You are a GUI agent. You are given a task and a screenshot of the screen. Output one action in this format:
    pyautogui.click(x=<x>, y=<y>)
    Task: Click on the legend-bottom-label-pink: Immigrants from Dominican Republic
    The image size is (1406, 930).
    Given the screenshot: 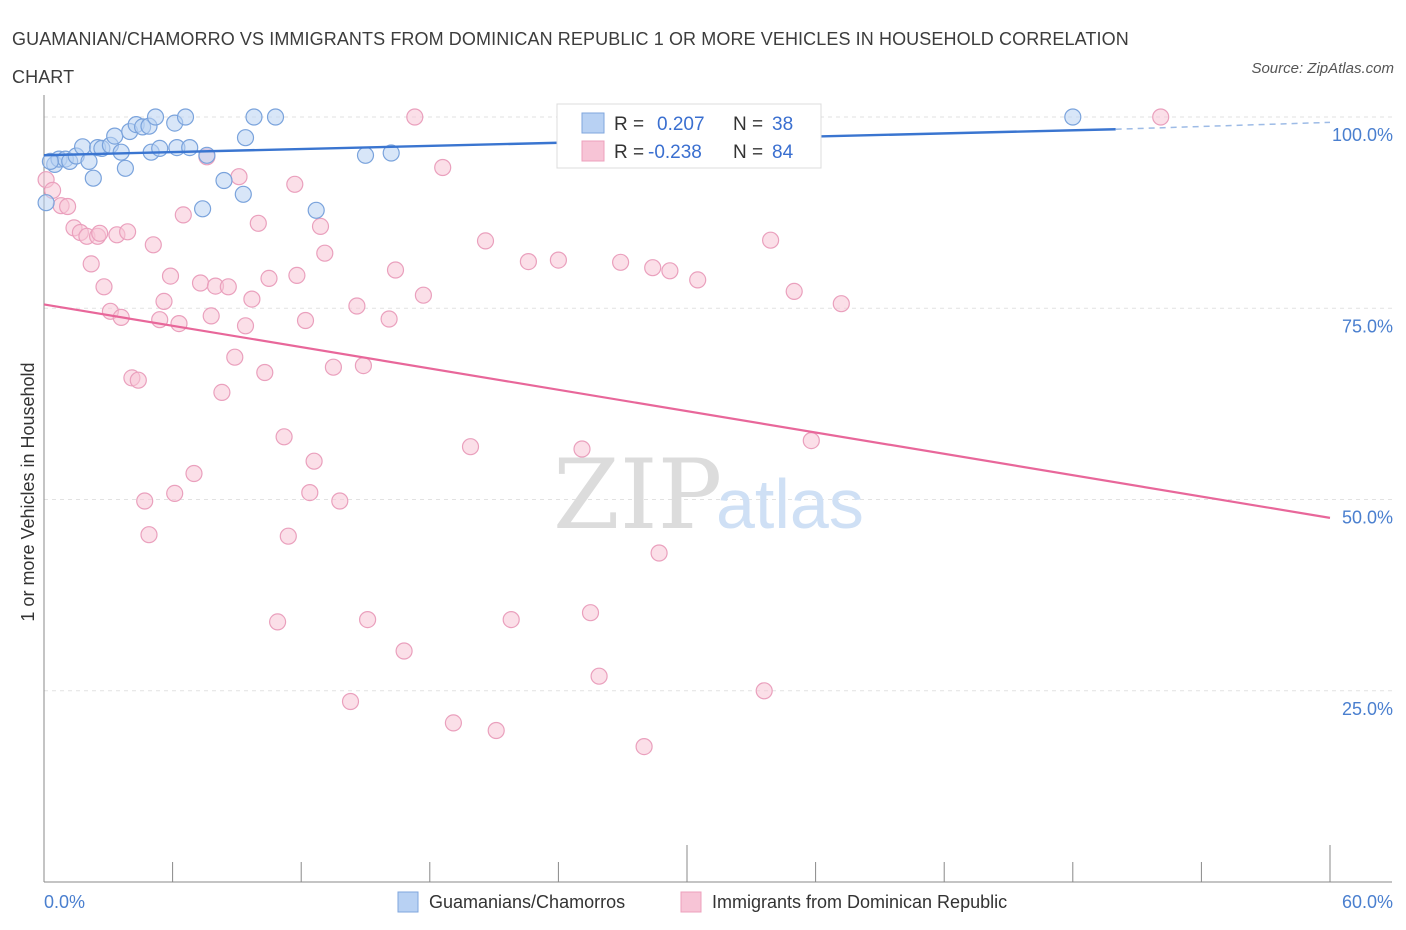 What is the action you would take?
    pyautogui.click(x=859, y=902)
    